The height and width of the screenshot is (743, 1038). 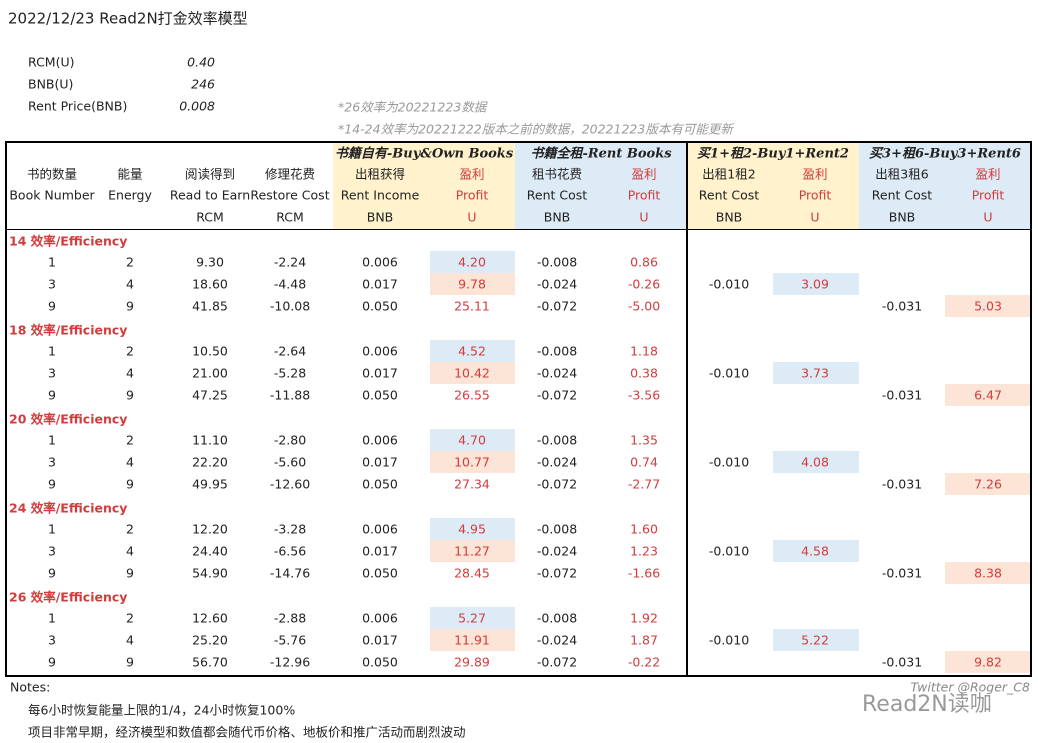 I want to click on column-header: Read to Earn, so click(x=210, y=195).